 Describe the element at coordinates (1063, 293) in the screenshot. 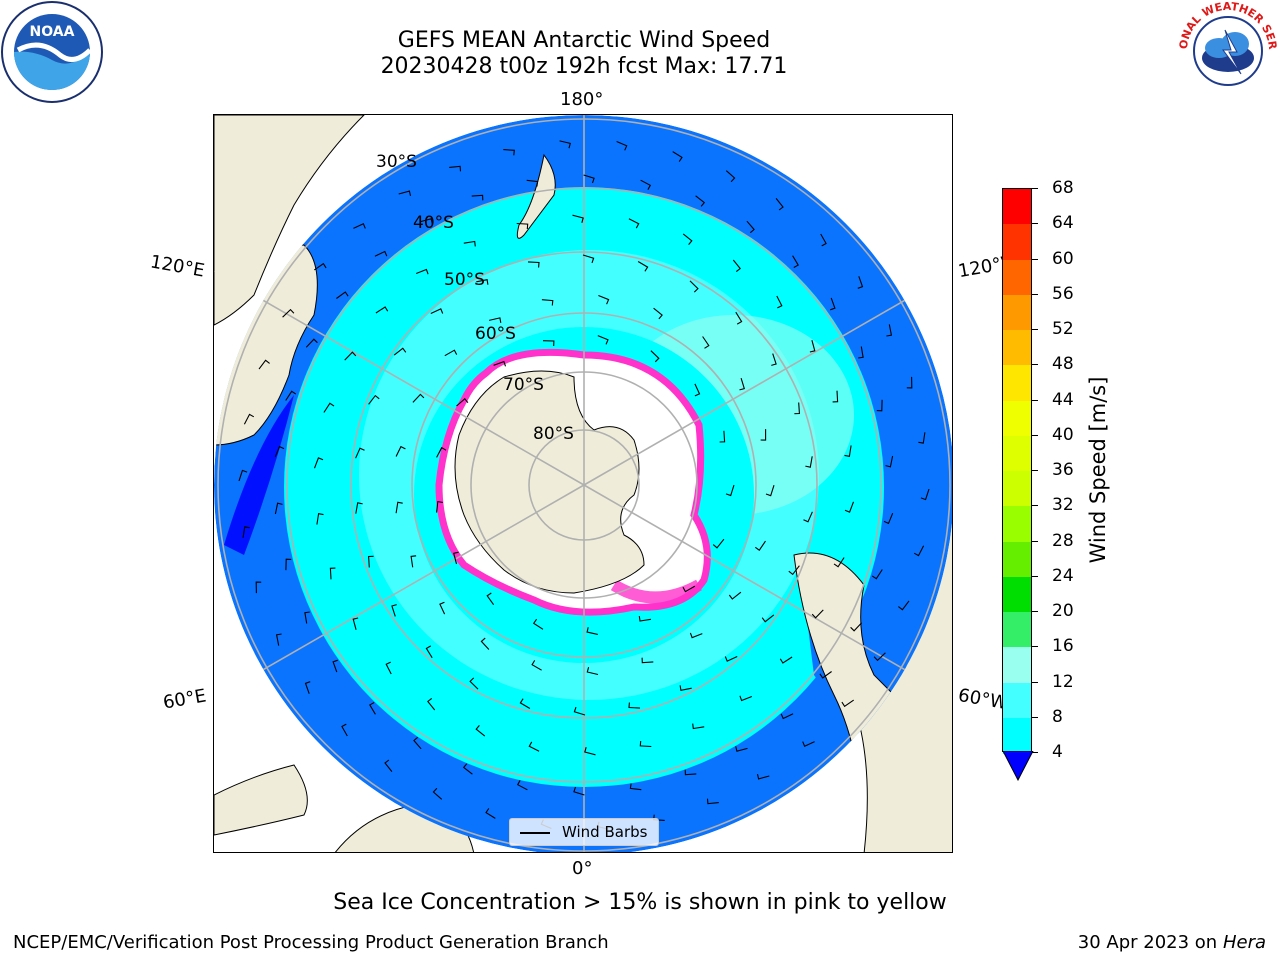

I see `colorbar-tick-label: 56` at that location.